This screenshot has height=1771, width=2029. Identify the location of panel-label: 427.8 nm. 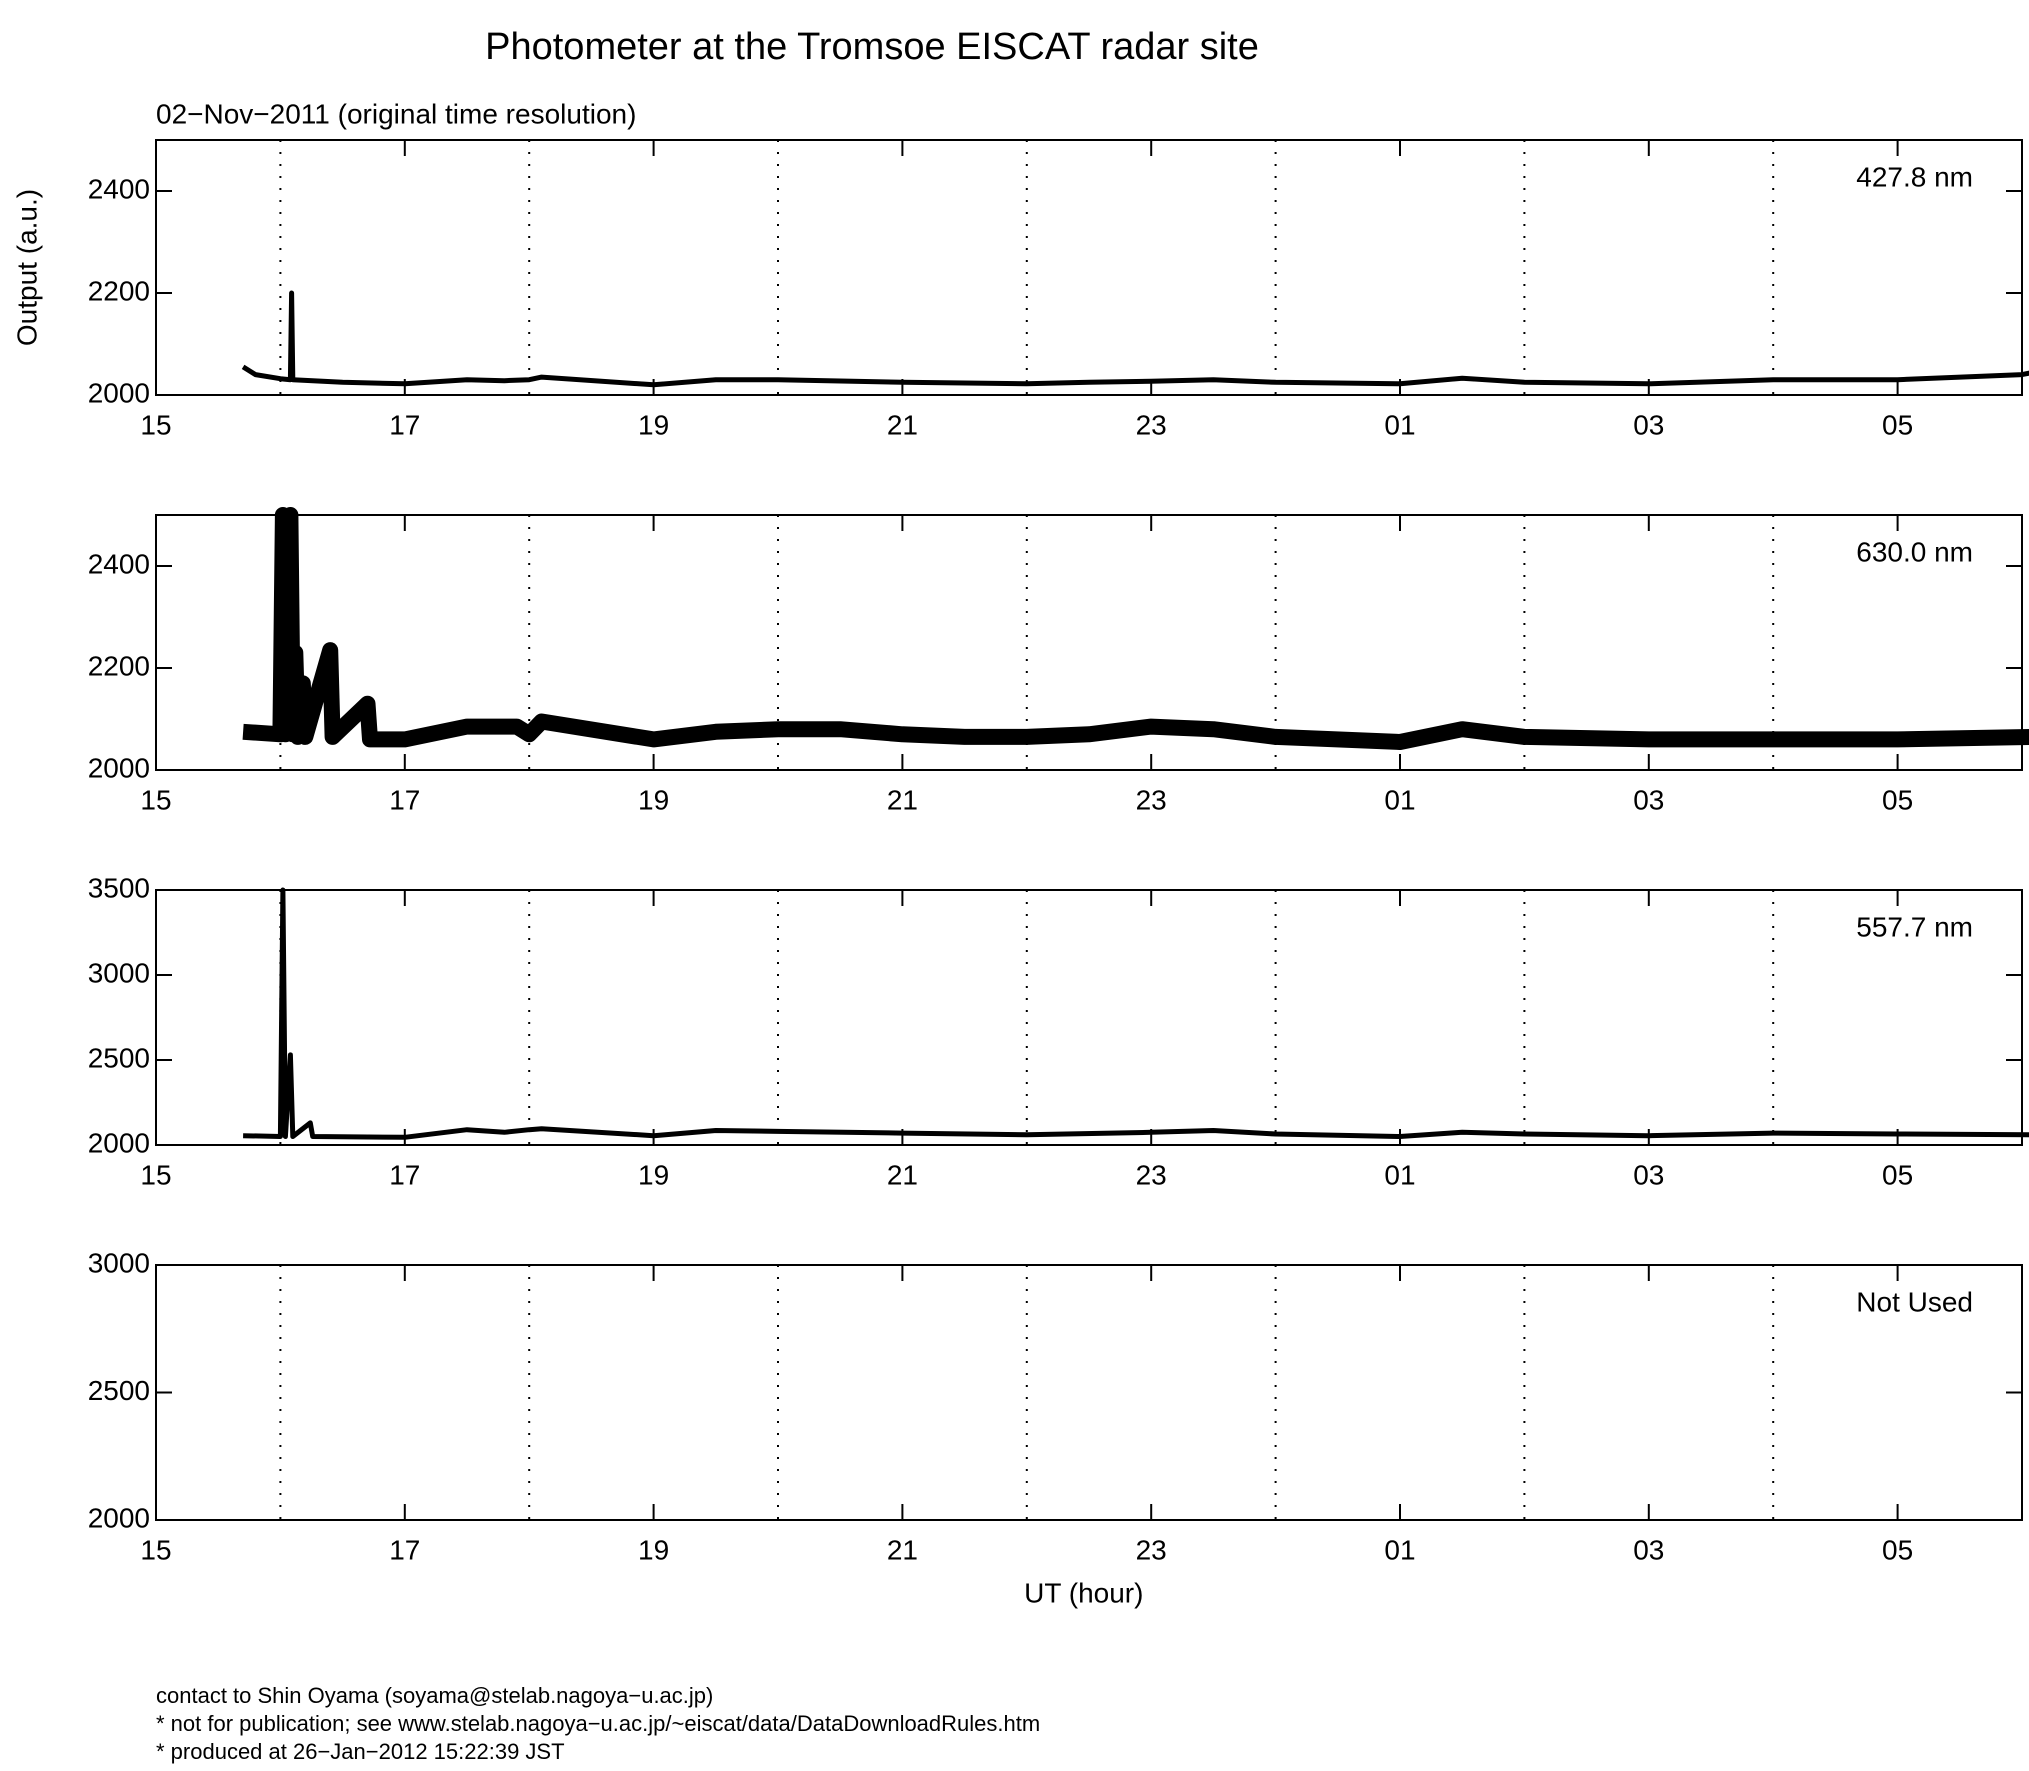
(1914, 176).